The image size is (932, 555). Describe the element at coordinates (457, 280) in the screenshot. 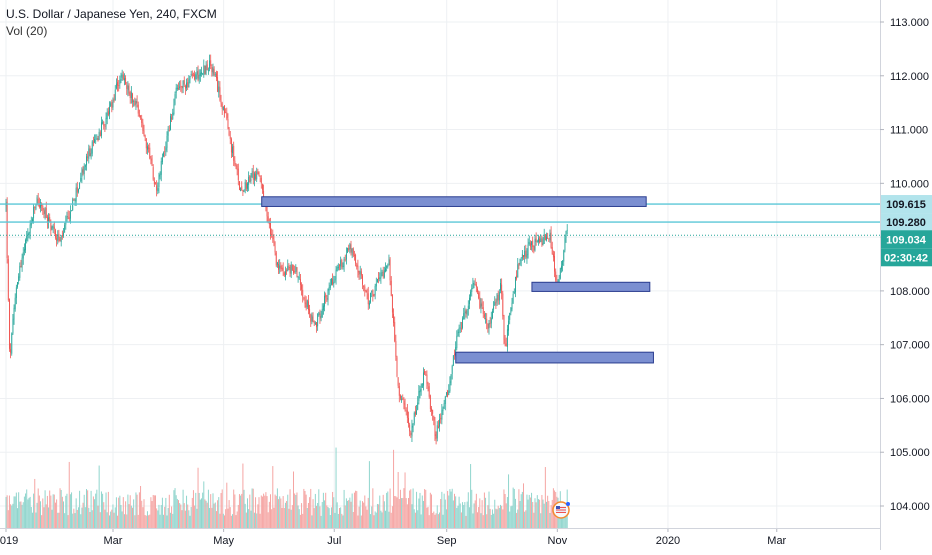

I see `zones` at that location.